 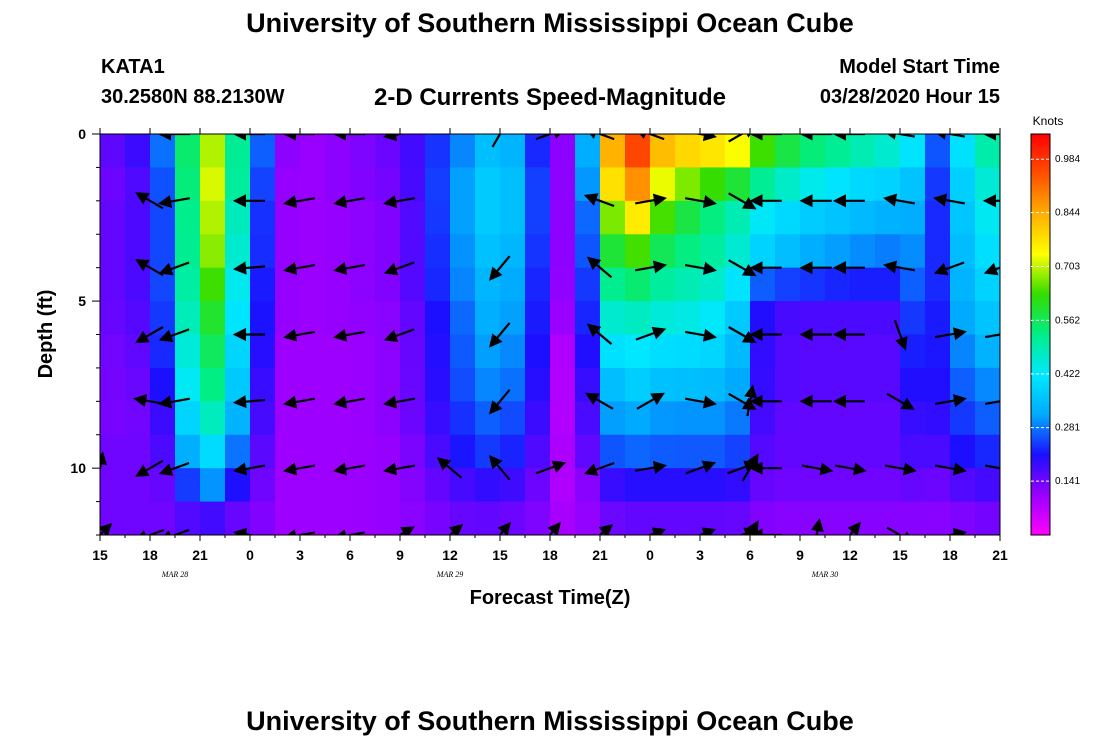 What do you see at coordinates (919, 67) in the screenshot?
I see `model-start-label: Model Start Time` at bounding box center [919, 67].